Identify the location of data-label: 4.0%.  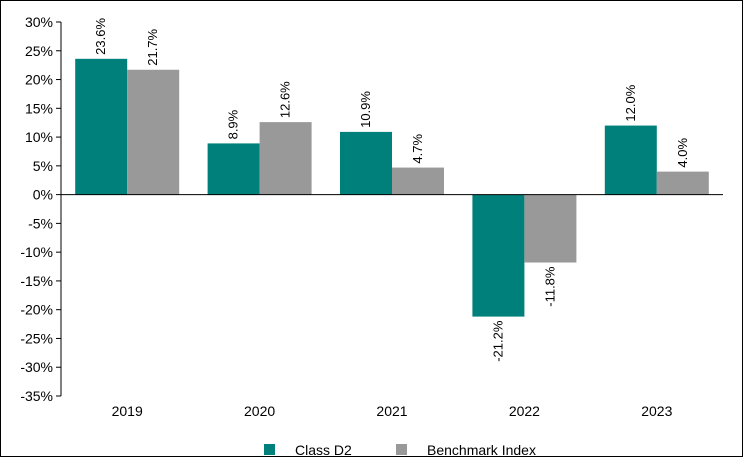
(682, 153).